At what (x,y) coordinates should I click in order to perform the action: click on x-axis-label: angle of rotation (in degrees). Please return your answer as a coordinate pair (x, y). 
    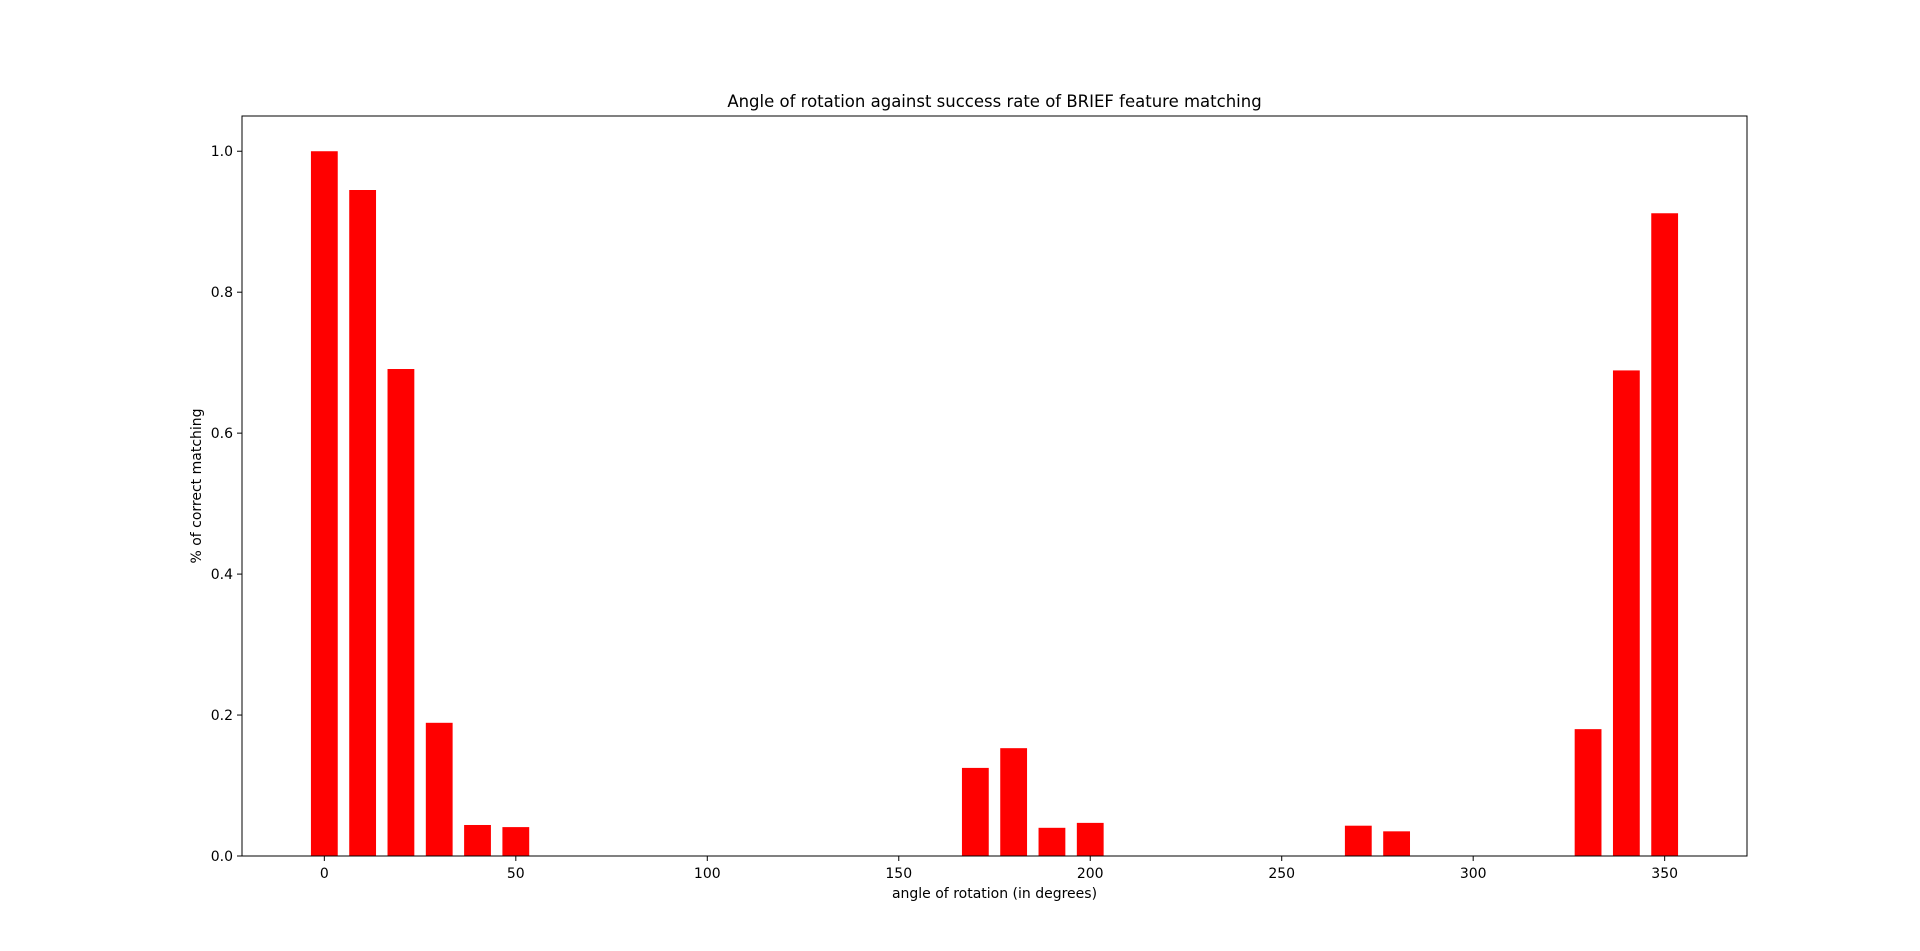
    Looking at the image, I should click on (994, 894).